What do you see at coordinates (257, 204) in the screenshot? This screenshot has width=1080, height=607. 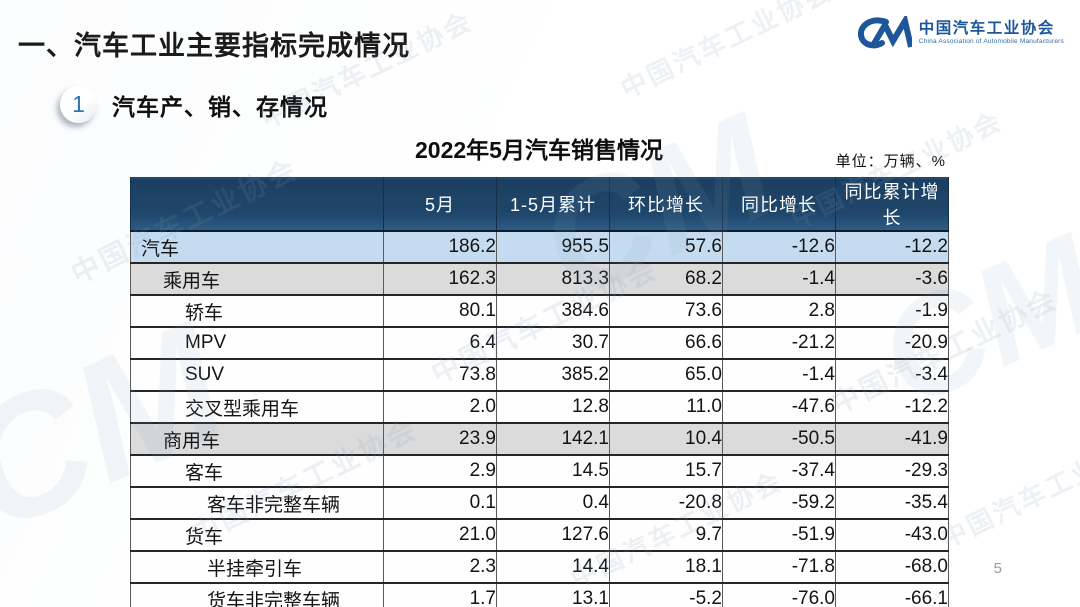 I see `corner-header-cell` at bounding box center [257, 204].